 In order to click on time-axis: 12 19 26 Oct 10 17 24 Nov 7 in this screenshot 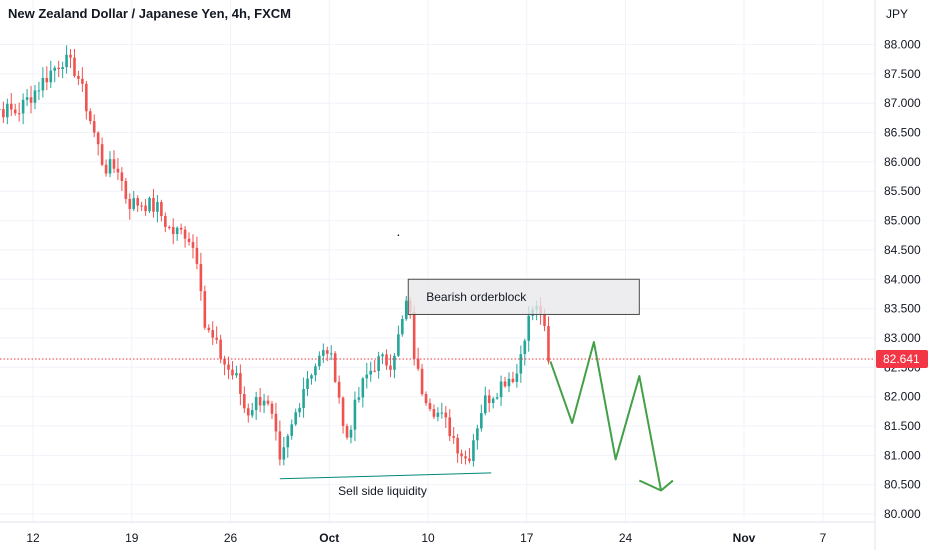, I will do `click(437, 533)`.